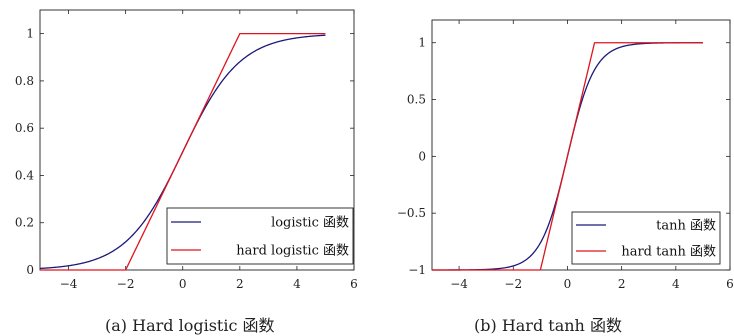 The height and width of the screenshot is (336, 734). Describe the element at coordinates (24, 223) in the screenshot. I see `y-tick-label: 0.2` at that location.